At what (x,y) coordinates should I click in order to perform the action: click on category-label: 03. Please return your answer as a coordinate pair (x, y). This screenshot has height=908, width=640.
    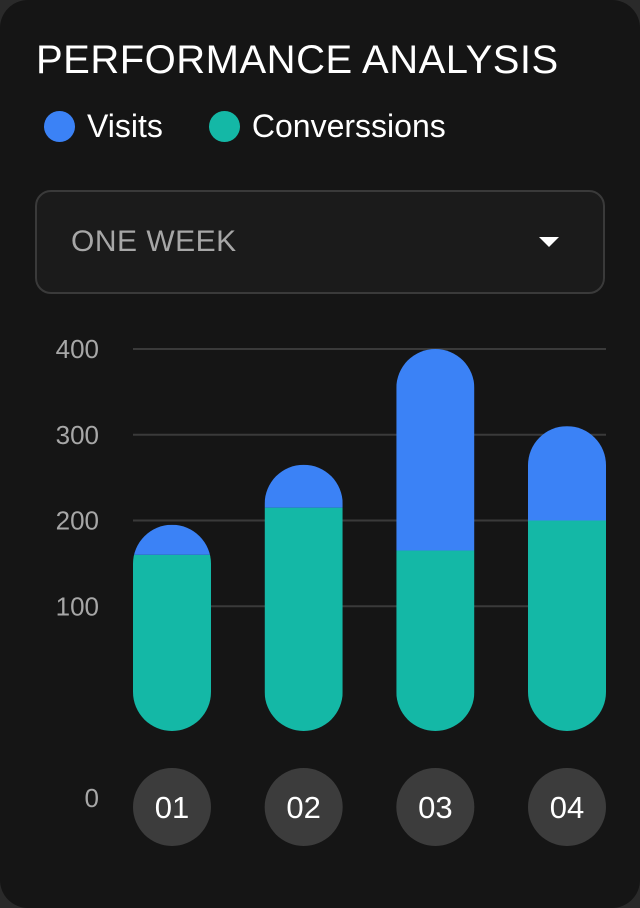
    Looking at the image, I should click on (435, 807).